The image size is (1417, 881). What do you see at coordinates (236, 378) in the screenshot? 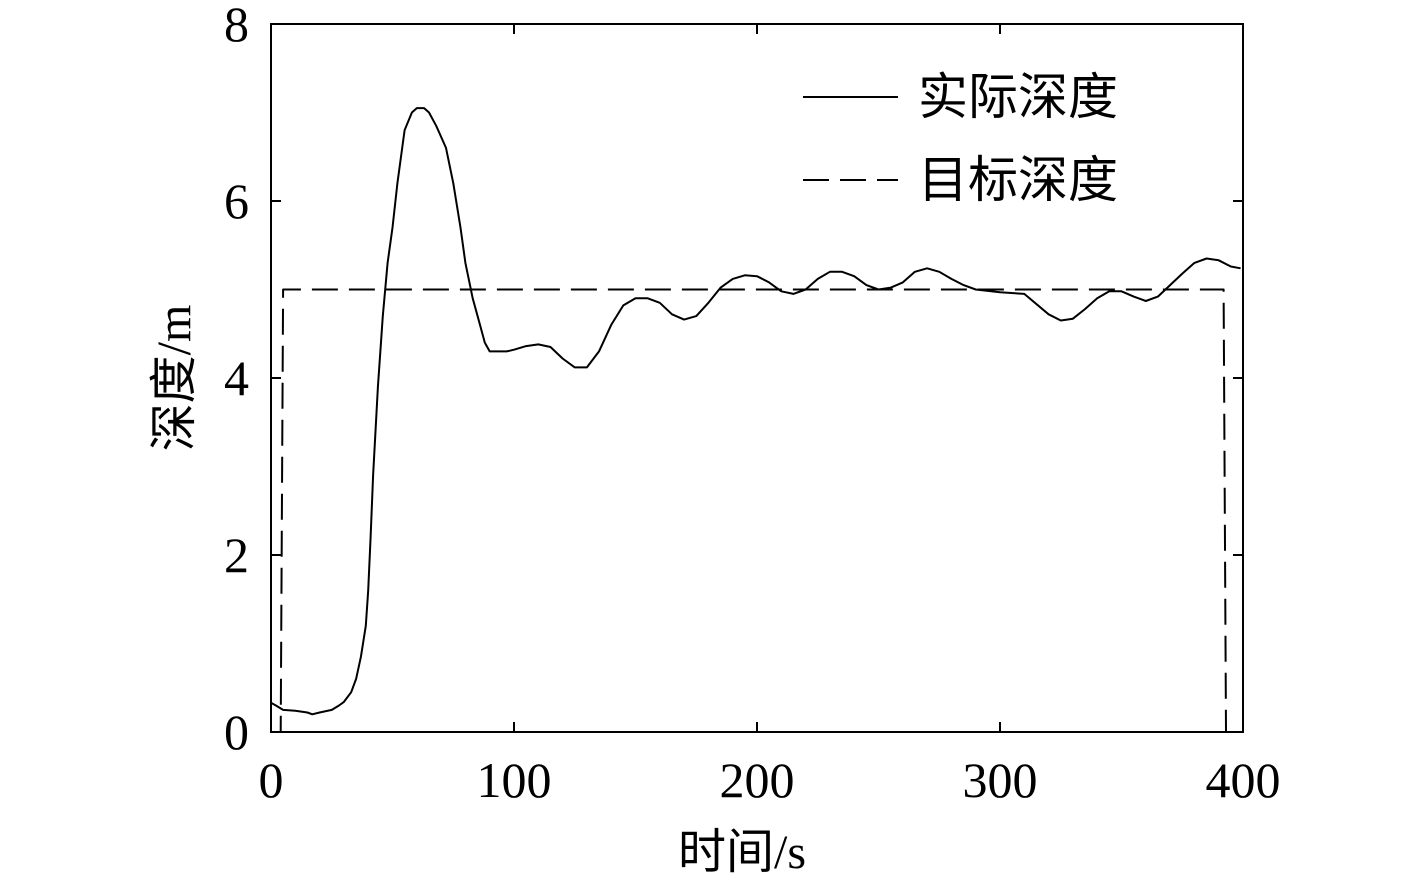
I see `y-tick-label: 4` at bounding box center [236, 378].